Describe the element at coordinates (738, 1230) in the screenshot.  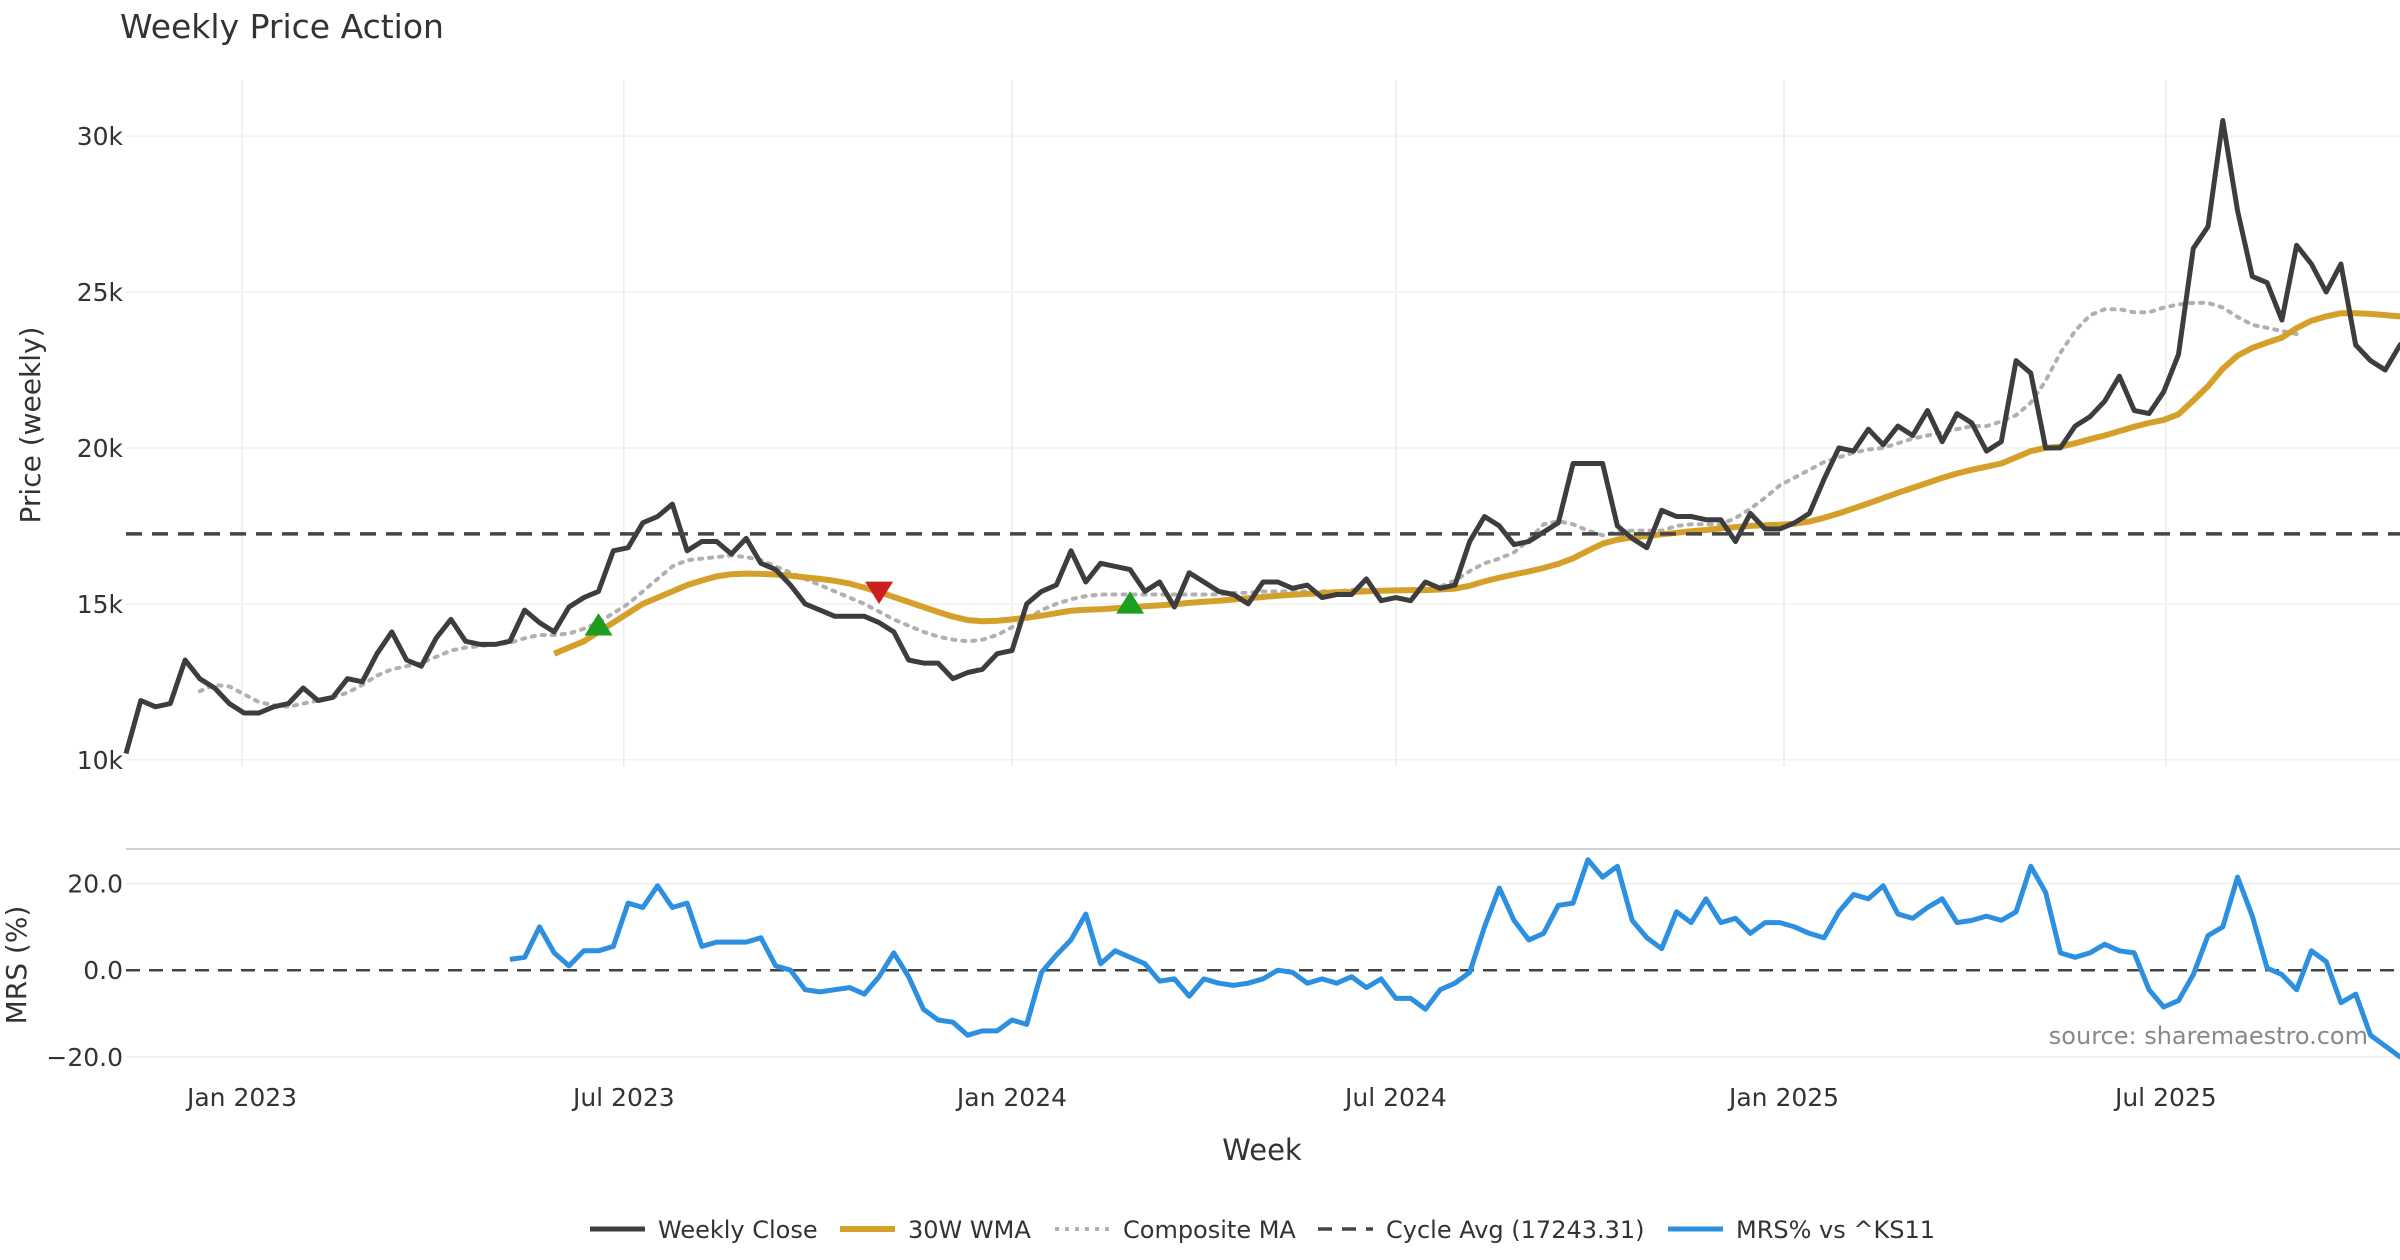
I see `legend-weekly-close-label: Weekly Close` at that location.